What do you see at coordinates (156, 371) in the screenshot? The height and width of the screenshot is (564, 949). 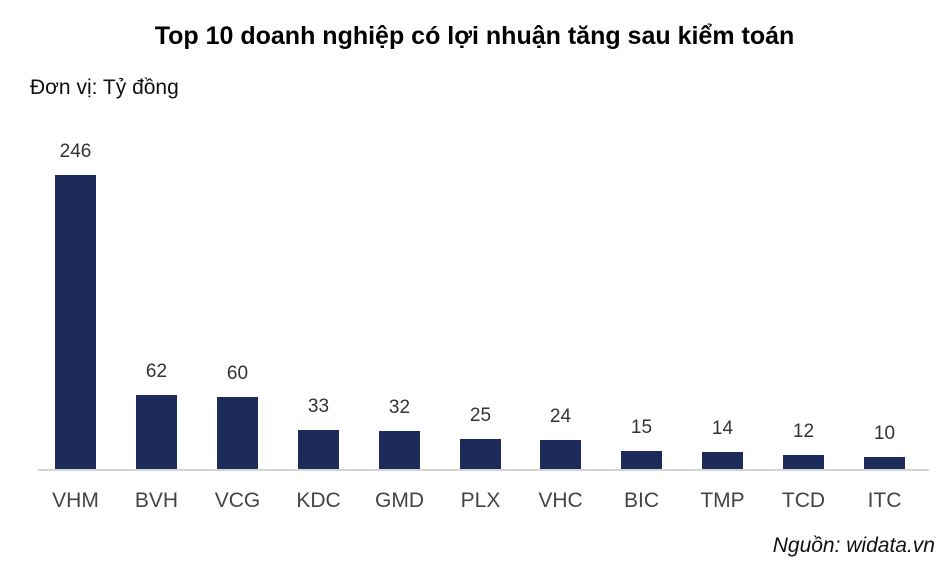 I see `value-label: 62` at bounding box center [156, 371].